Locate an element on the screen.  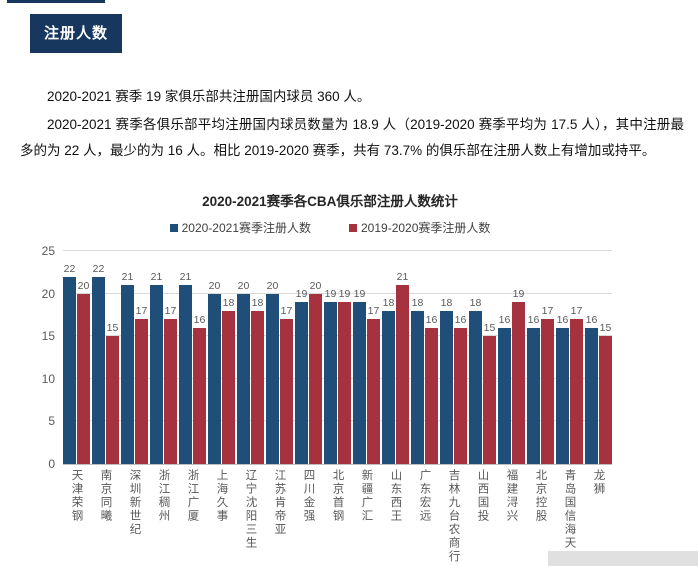
x-category-label: 天津荣钢 is located at coordinates (76, 496).